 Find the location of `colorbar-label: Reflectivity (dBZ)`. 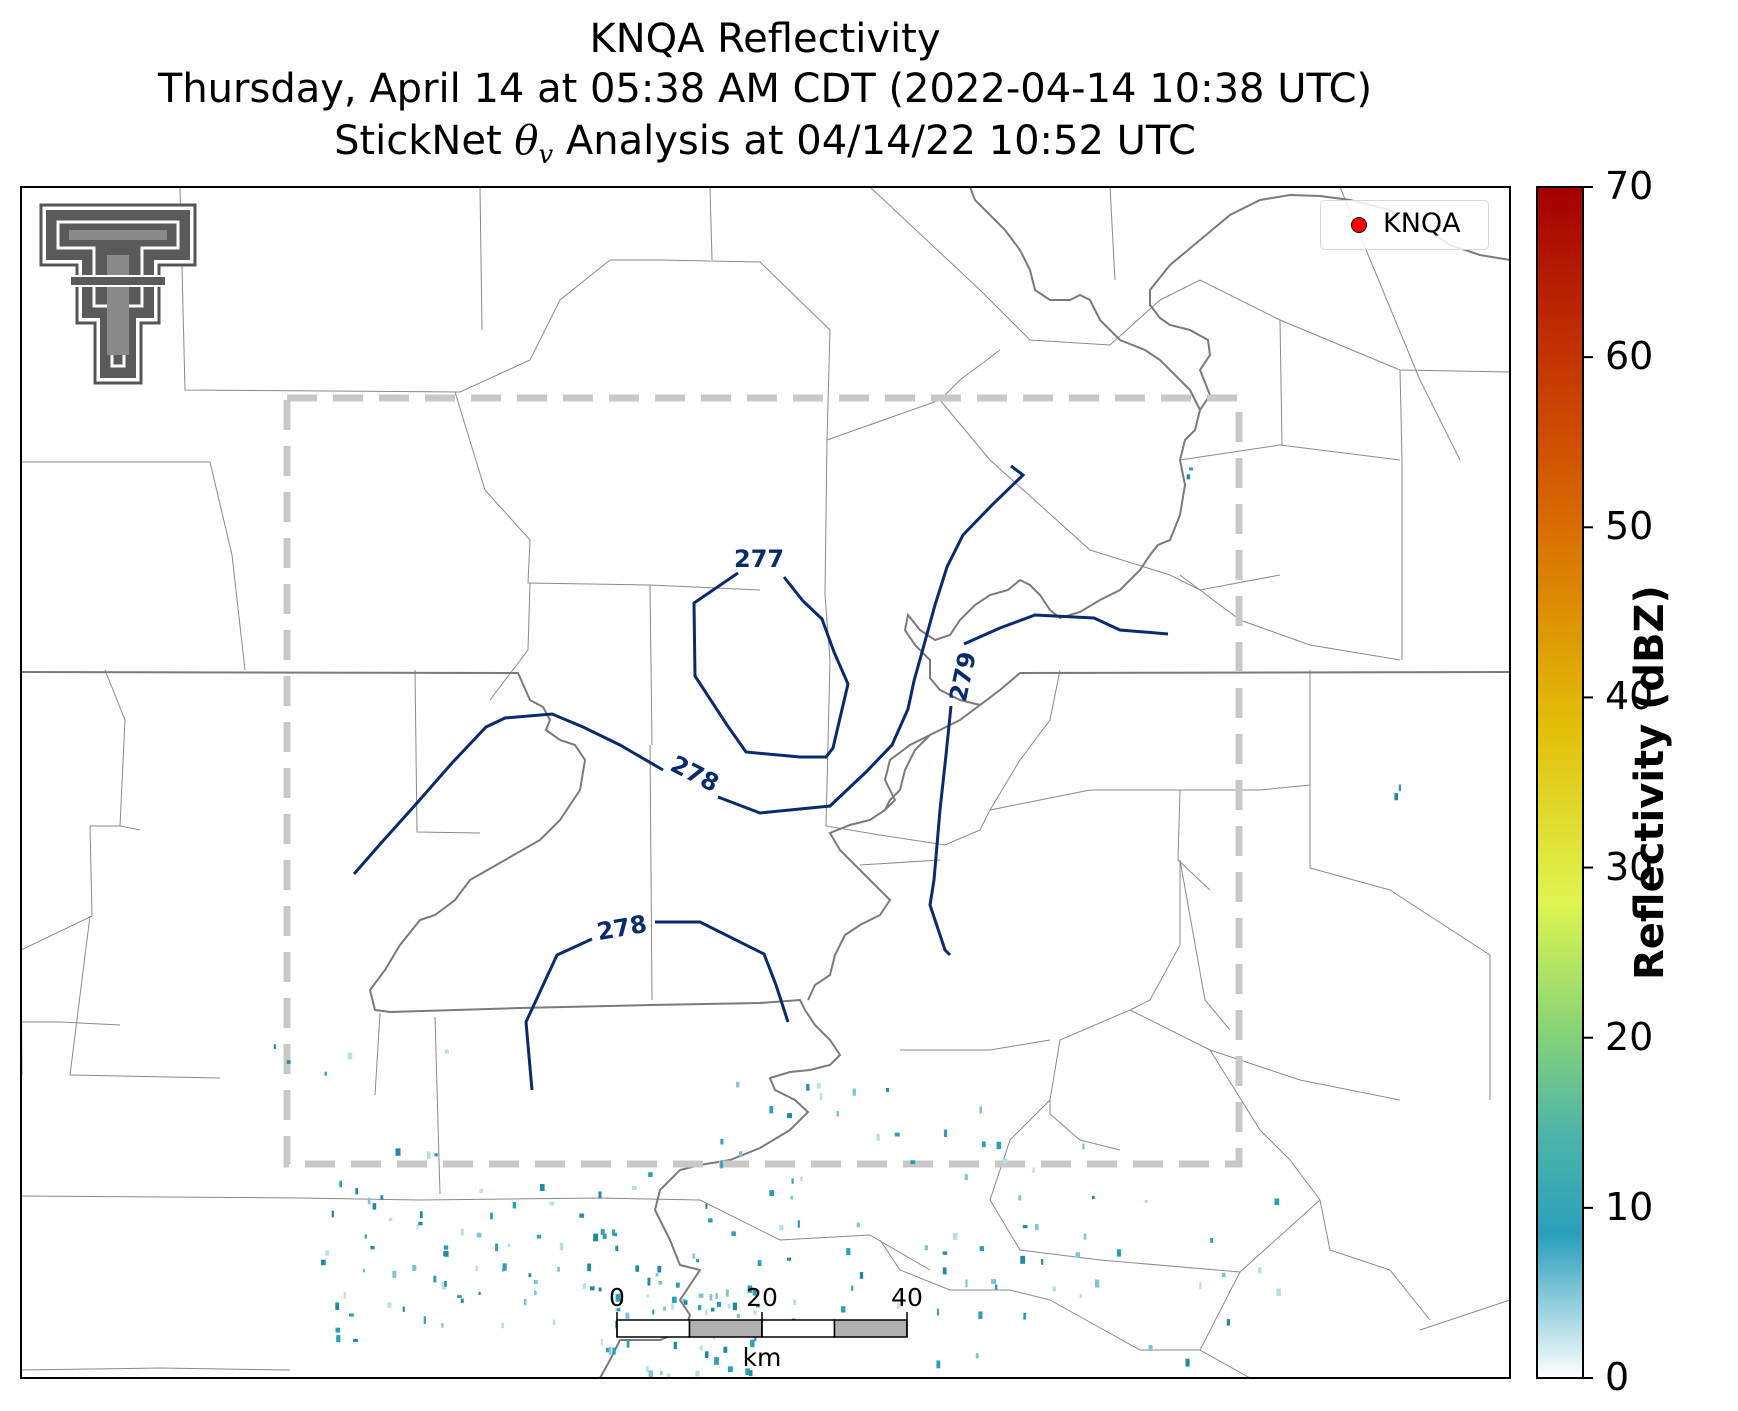

colorbar-label: Reflectivity (dBZ) is located at coordinates (1650, 782).